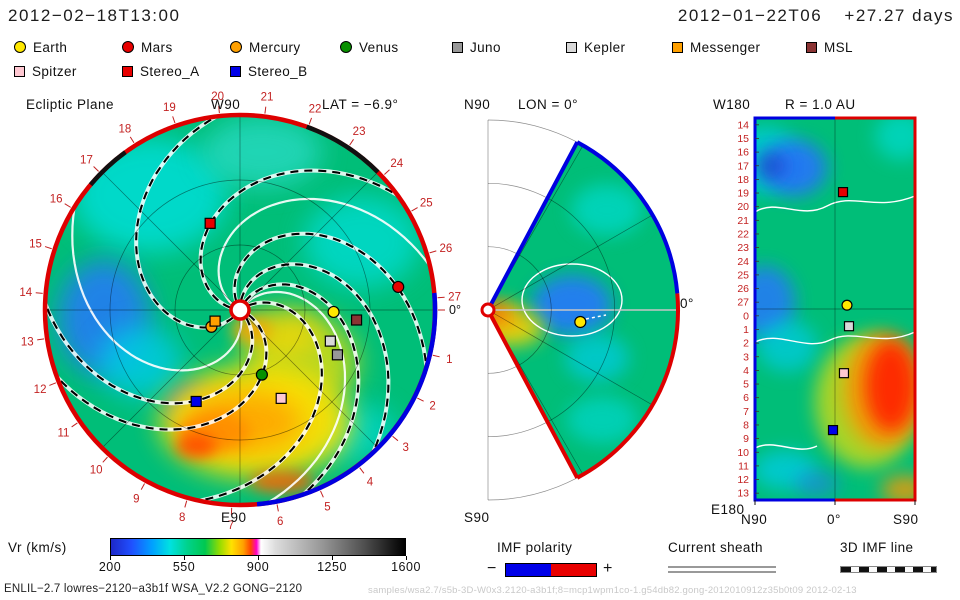  Describe the element at coordinates (281, 398) in the screenshot. I see `spitzer-marker` at that location.